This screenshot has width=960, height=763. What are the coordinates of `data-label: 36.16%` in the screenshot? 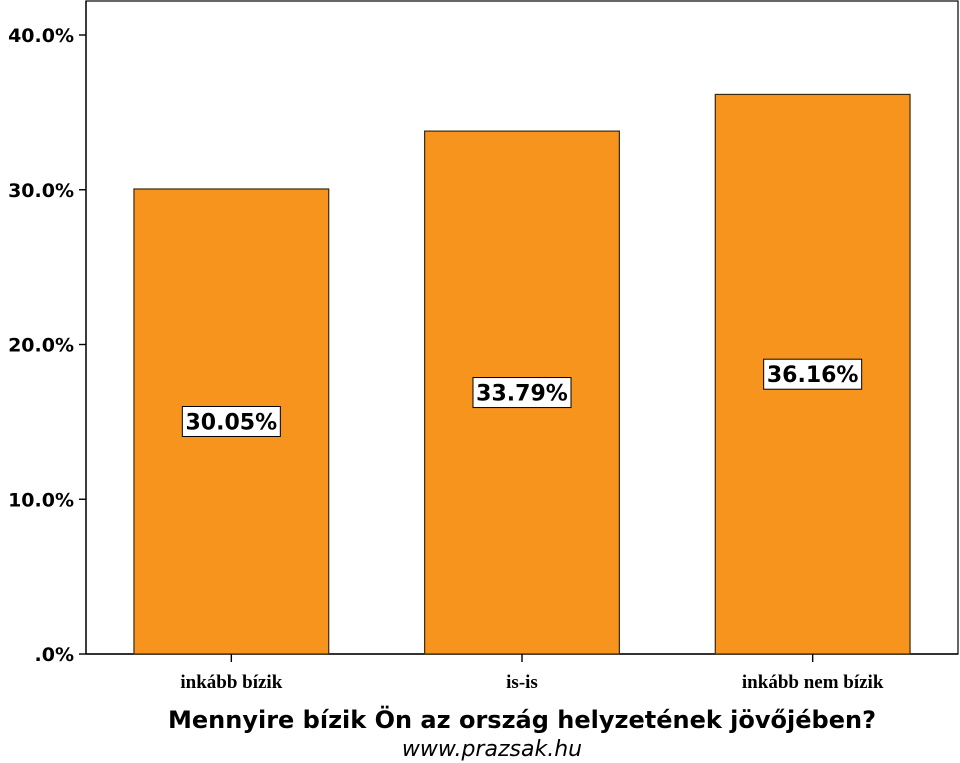 It's located at (813, 375).